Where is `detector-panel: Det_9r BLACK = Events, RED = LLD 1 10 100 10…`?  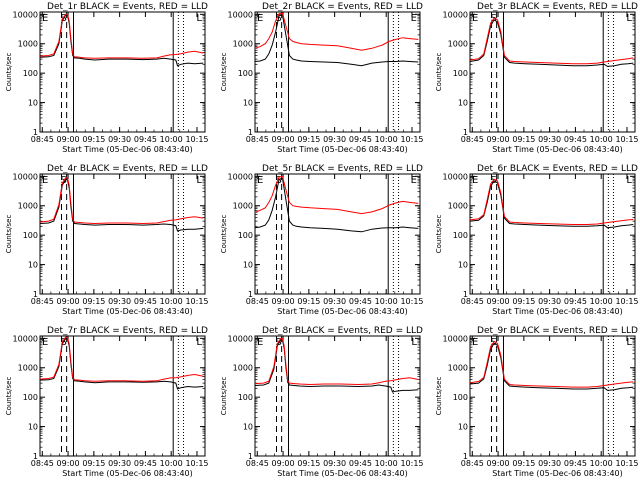 detector-panel: Det_9r BLACK = Events, RED = LLD 1 10 100 10… is located at coordinates (537, 402).